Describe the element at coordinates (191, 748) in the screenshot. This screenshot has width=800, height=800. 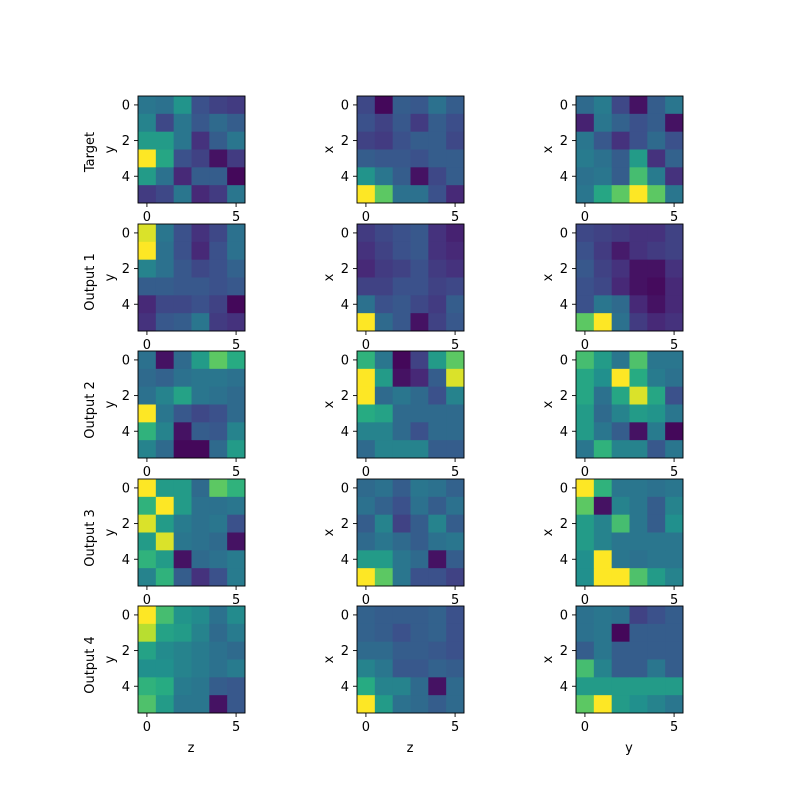
I see `col-0-xlabel: z` at that location.